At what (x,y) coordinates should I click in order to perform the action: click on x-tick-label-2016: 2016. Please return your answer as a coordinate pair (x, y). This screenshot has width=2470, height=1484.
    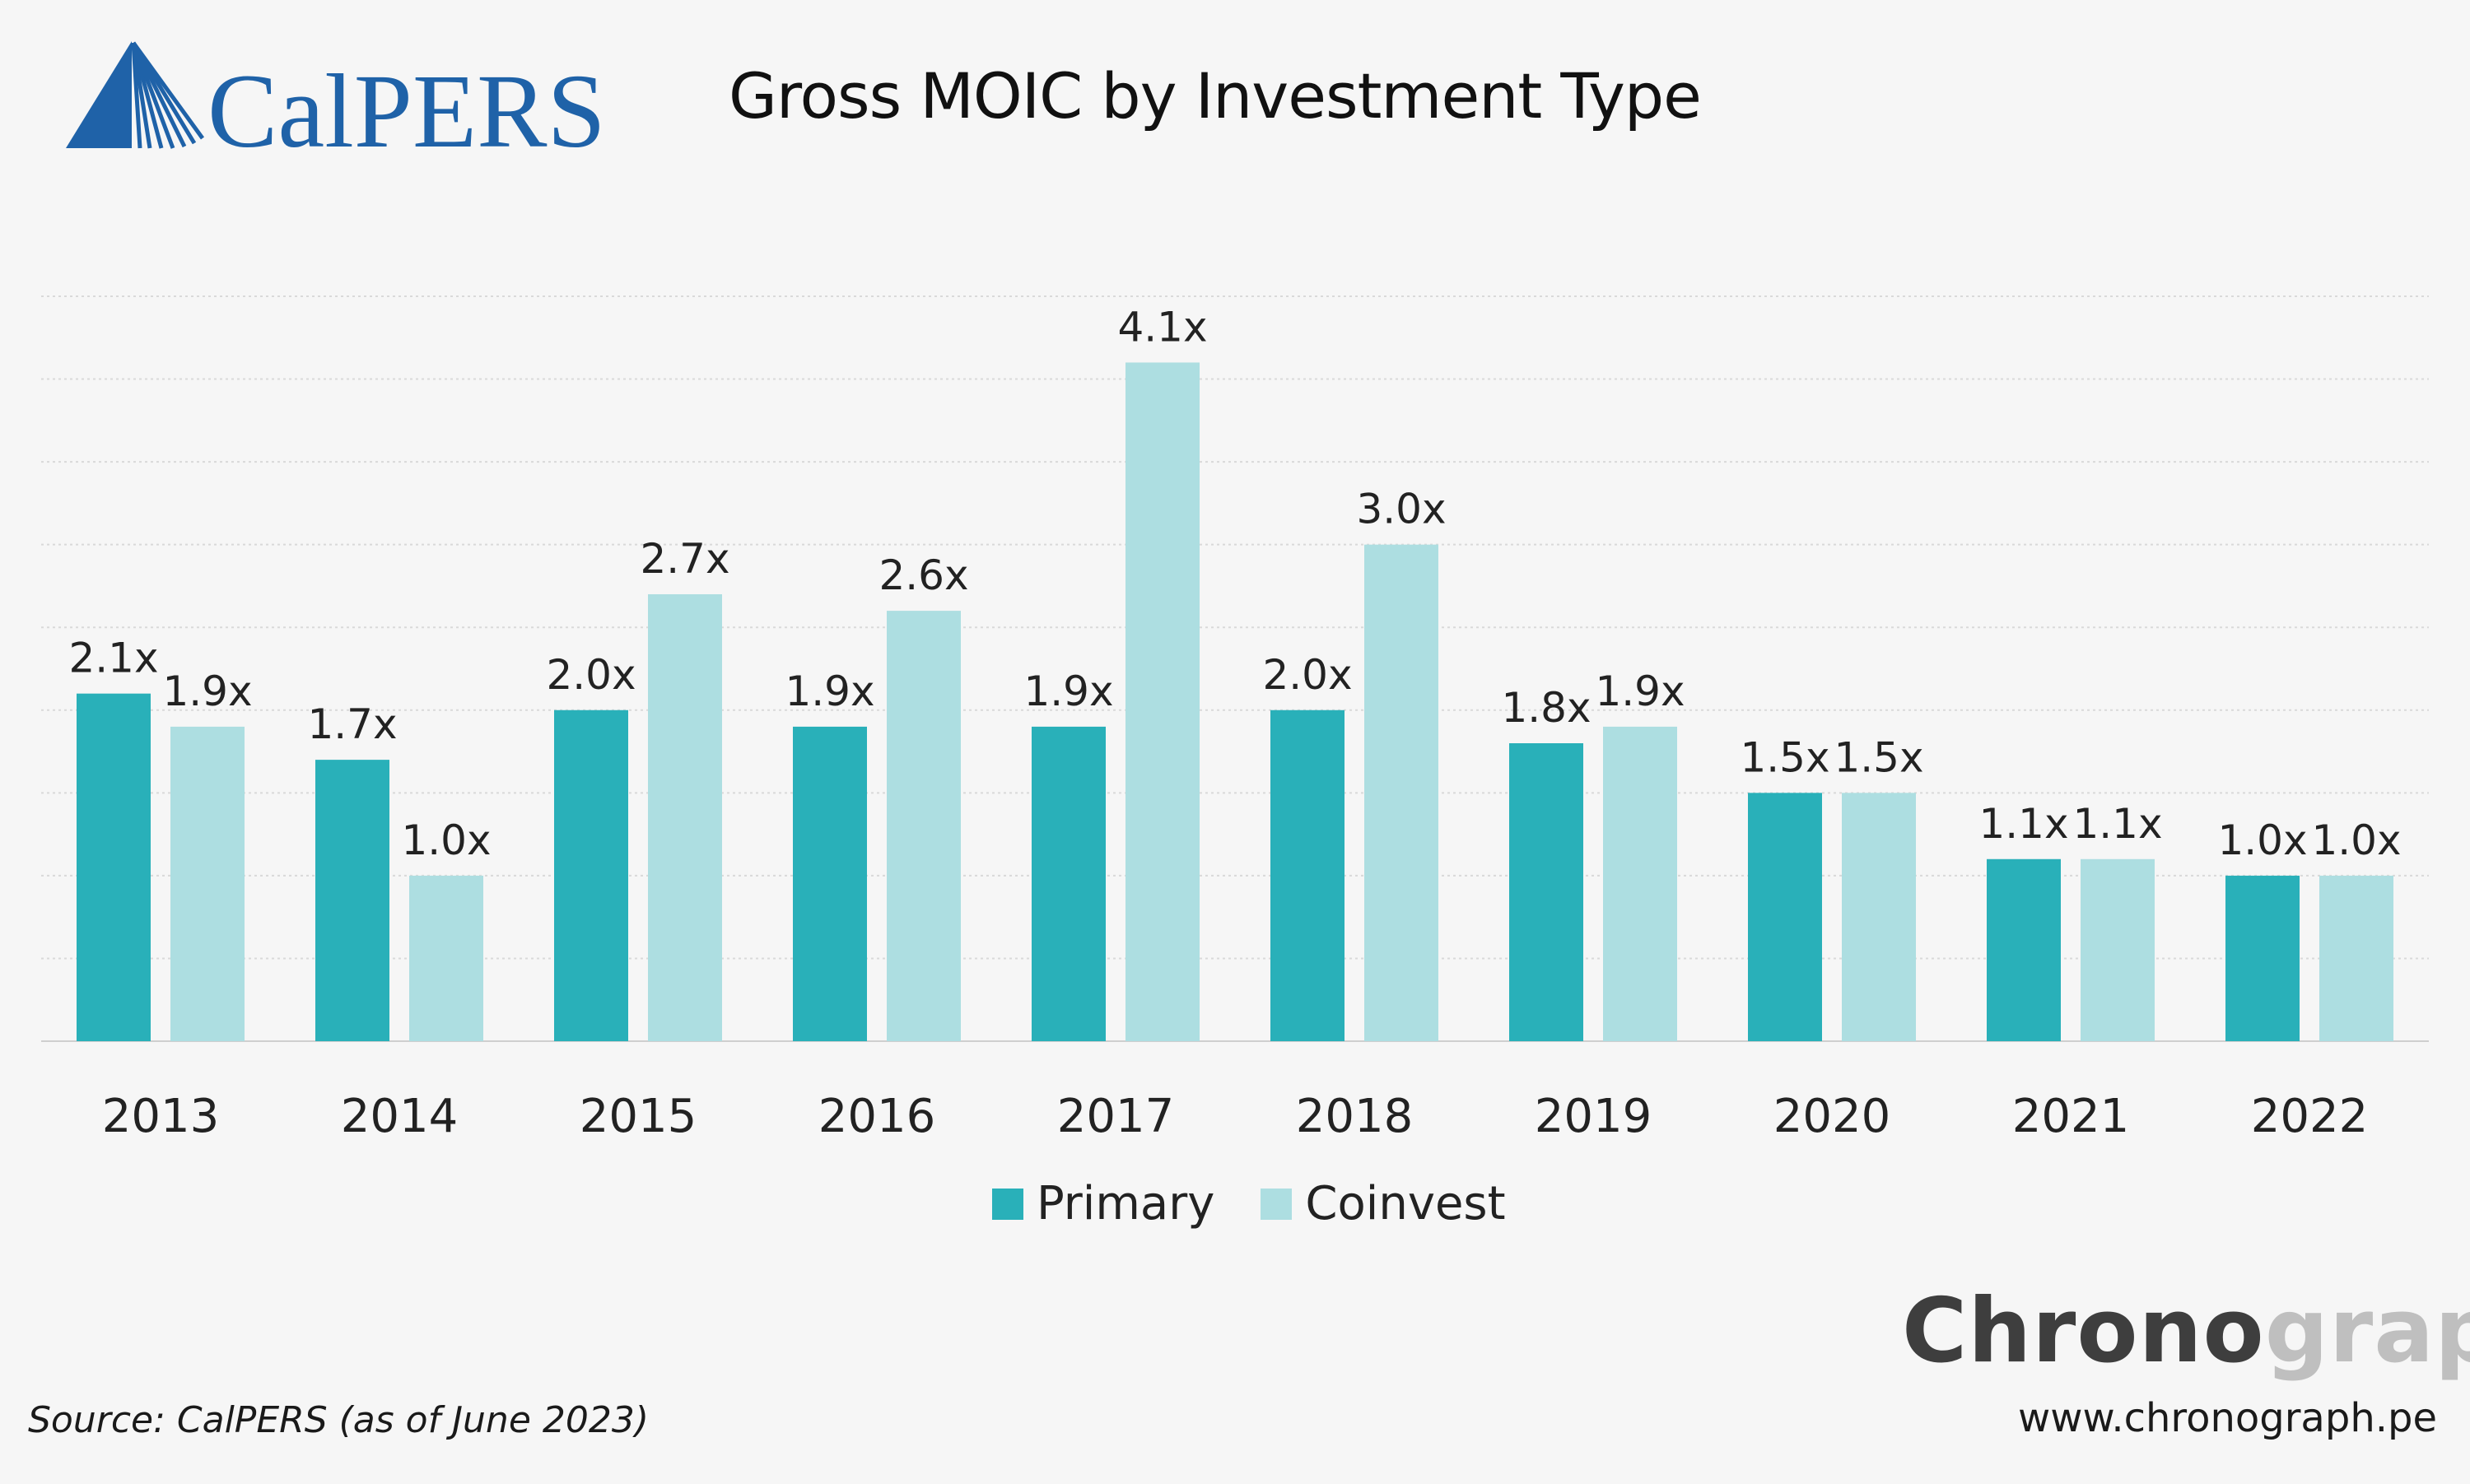
    Looking at the image, I should click on (877, 1116).